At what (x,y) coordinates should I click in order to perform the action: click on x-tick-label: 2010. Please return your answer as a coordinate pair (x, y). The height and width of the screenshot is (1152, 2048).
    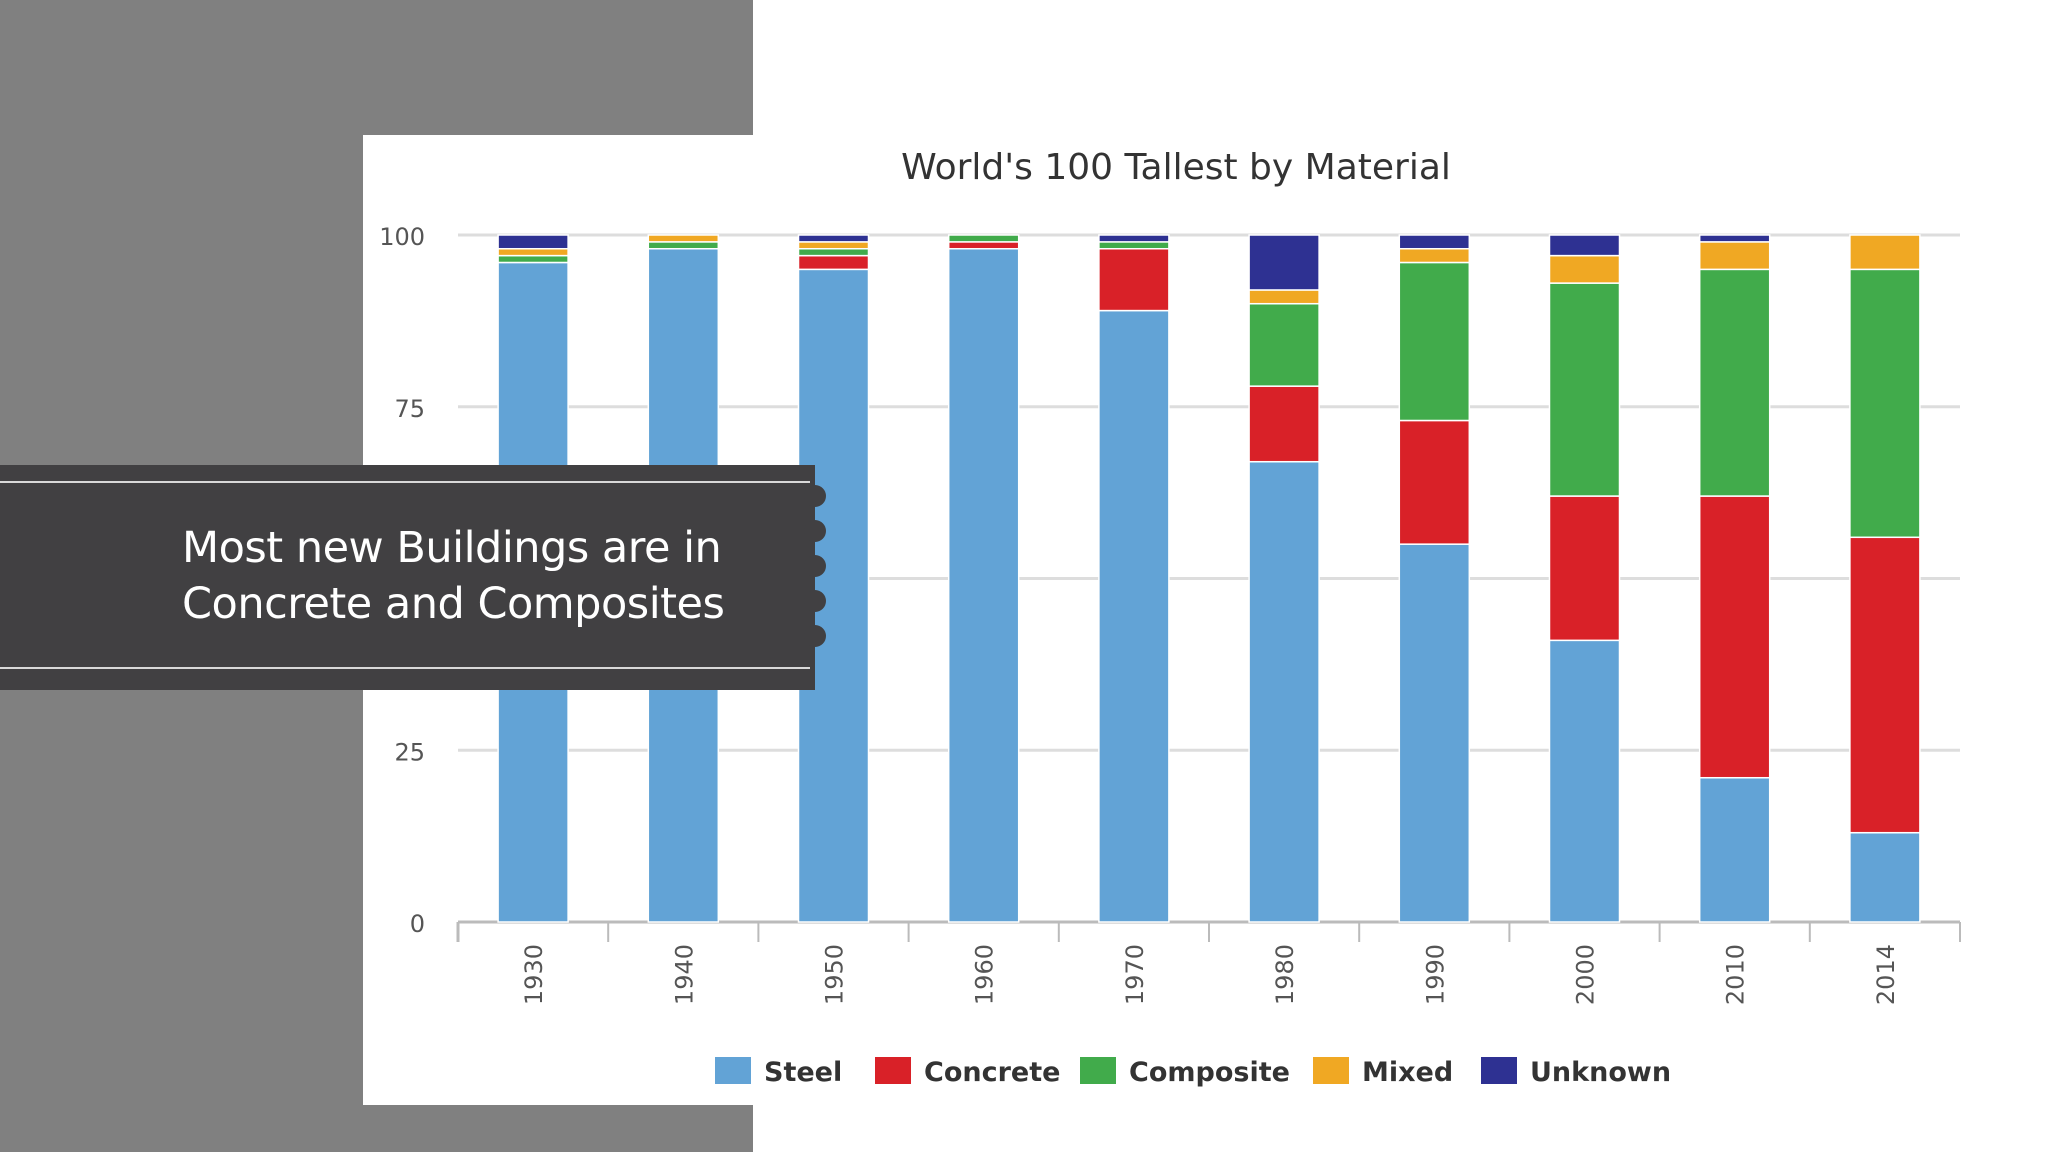
    Looking at the image, I should click on (1736, 974).